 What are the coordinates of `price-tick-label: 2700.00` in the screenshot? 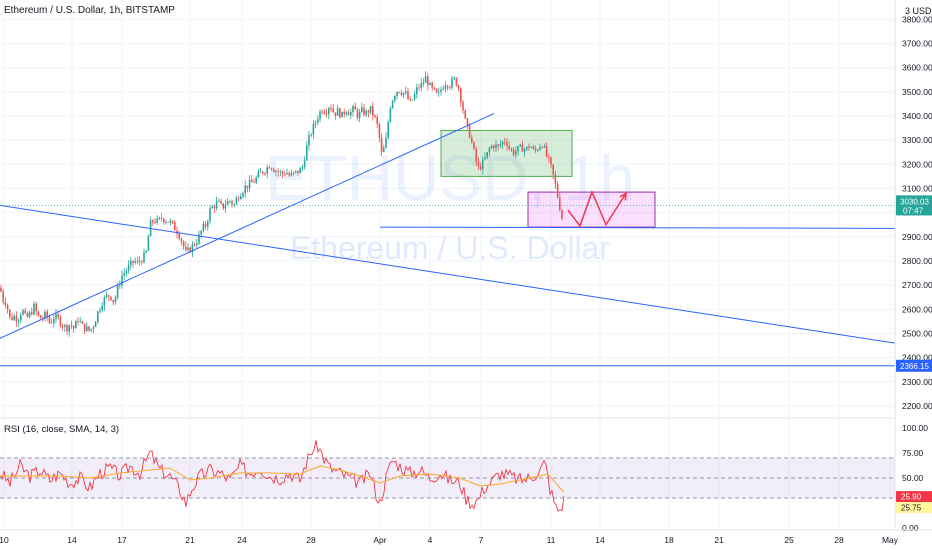 It's located at (917, 285).